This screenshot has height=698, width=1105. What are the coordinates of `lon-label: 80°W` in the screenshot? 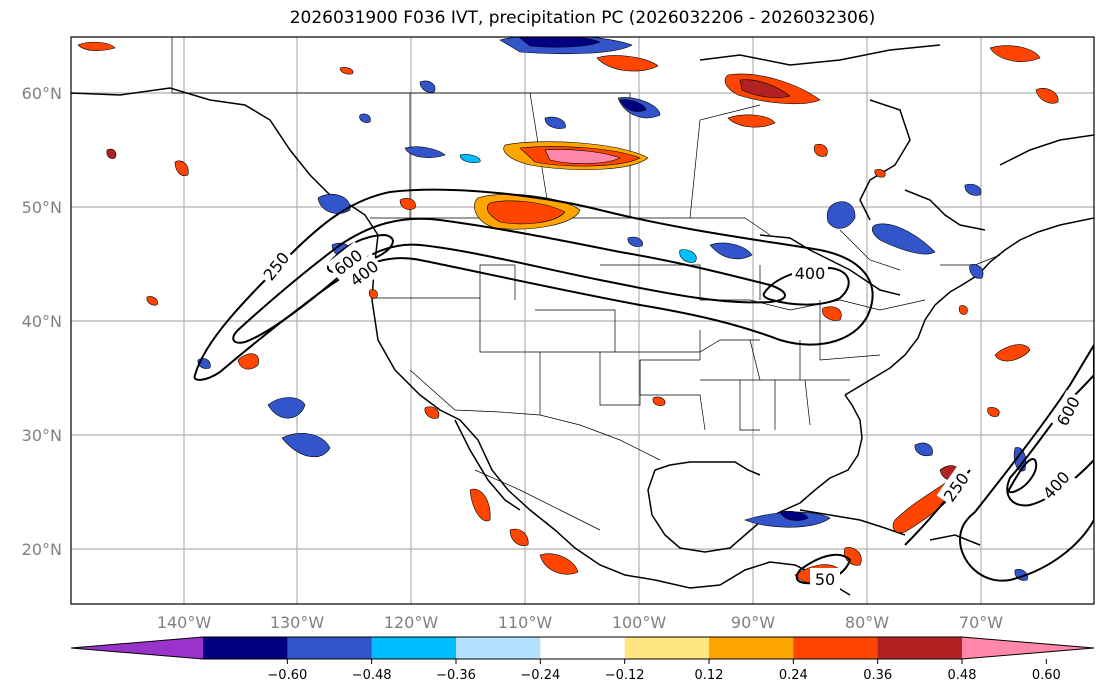 It's located at (867, 622).